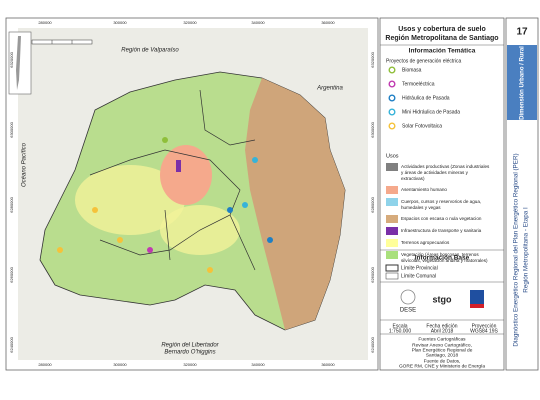 The height and width of the screenshot is (400, 540). I want to click on sources-line: Santiago, 2018, so click(442, 355).